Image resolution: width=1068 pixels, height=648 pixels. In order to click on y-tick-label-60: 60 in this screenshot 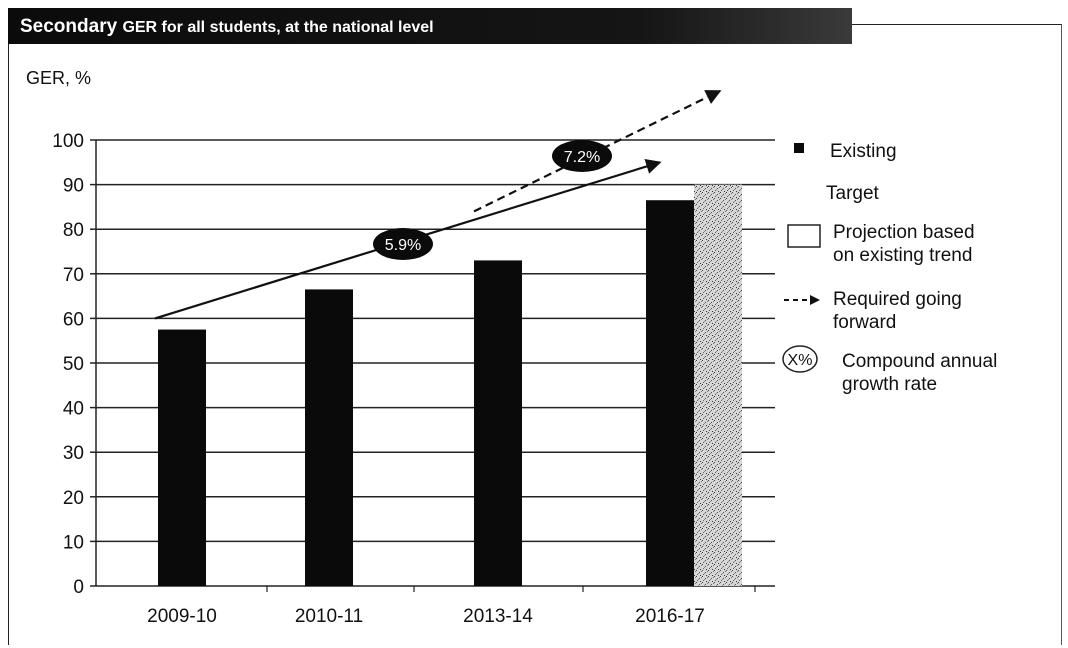, I will do `click(73, 319)`.